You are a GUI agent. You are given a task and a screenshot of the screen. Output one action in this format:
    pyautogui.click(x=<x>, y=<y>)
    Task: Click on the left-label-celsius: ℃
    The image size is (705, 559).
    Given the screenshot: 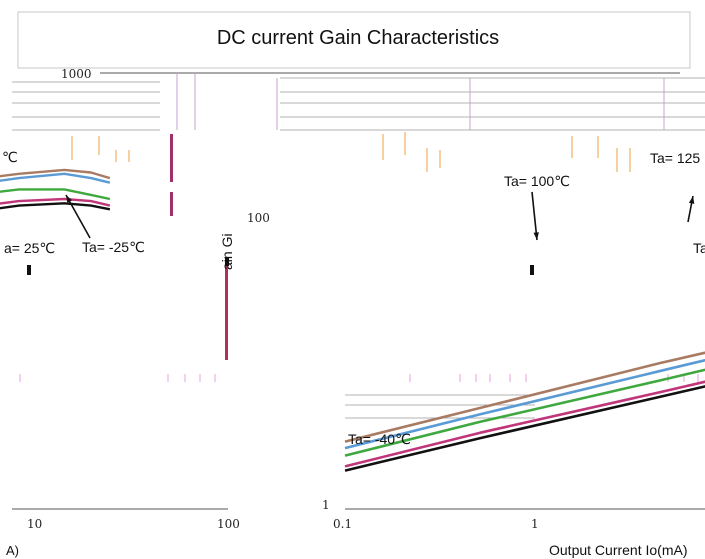 What is the action you would take?
    pyautogui.click(x=10, y=157)
    